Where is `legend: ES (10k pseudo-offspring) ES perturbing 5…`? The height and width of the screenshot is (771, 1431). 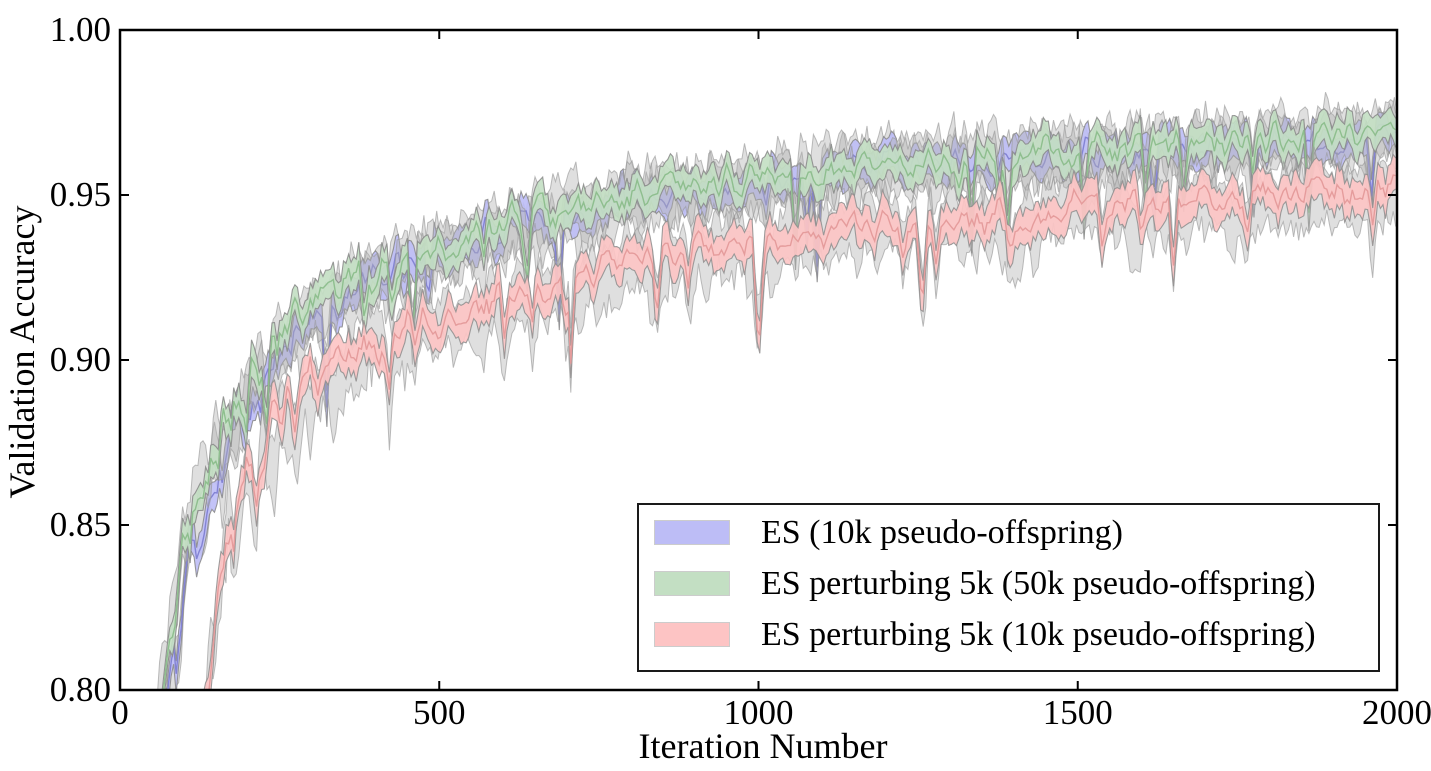
legend: ES (10k pseudo-offspring) ES perturbing 5… is located at coordinates (1008, 587).